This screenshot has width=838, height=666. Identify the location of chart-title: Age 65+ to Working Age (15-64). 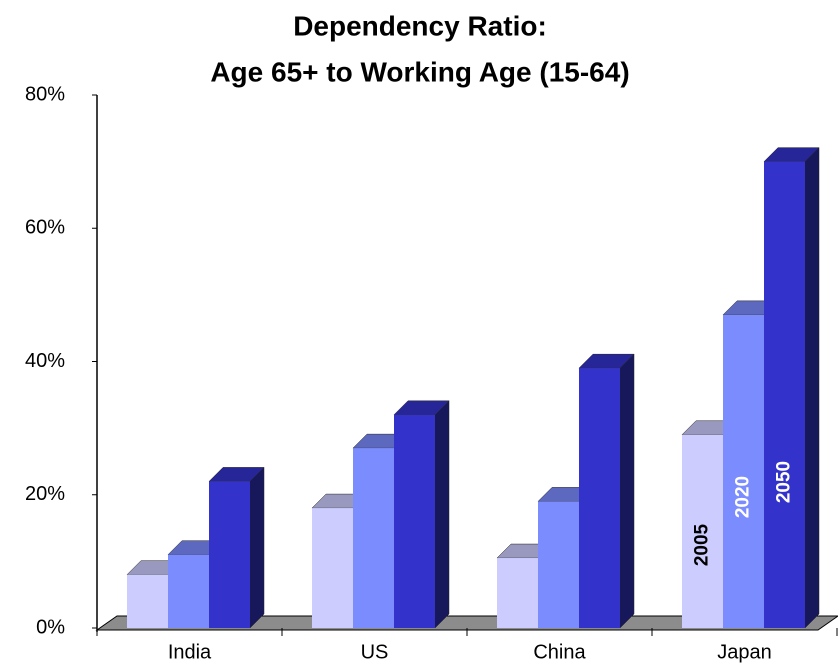
(419, 71).